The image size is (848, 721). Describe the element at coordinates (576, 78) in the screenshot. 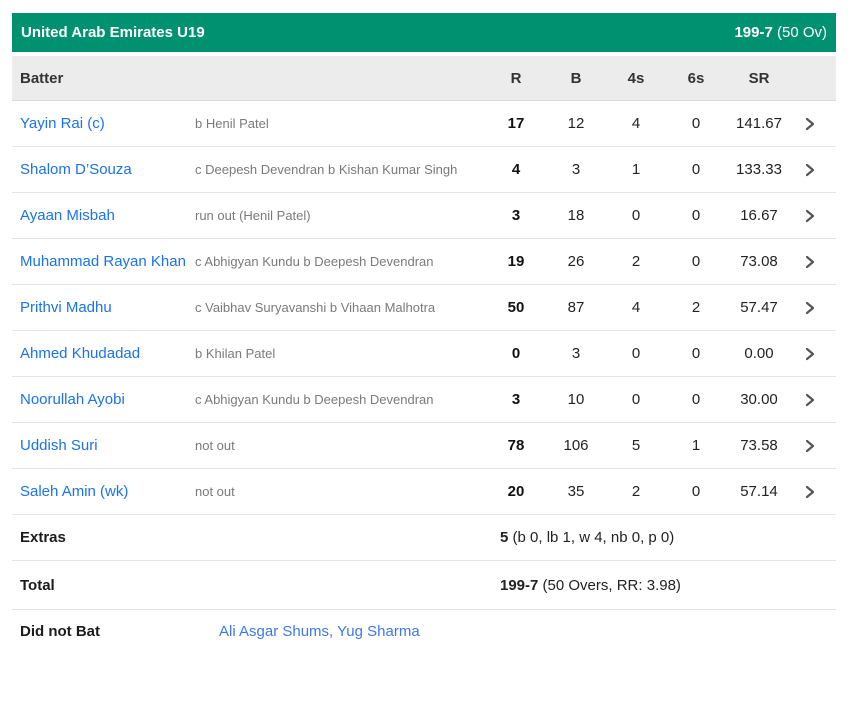

I see `column-balls: B` at that location.